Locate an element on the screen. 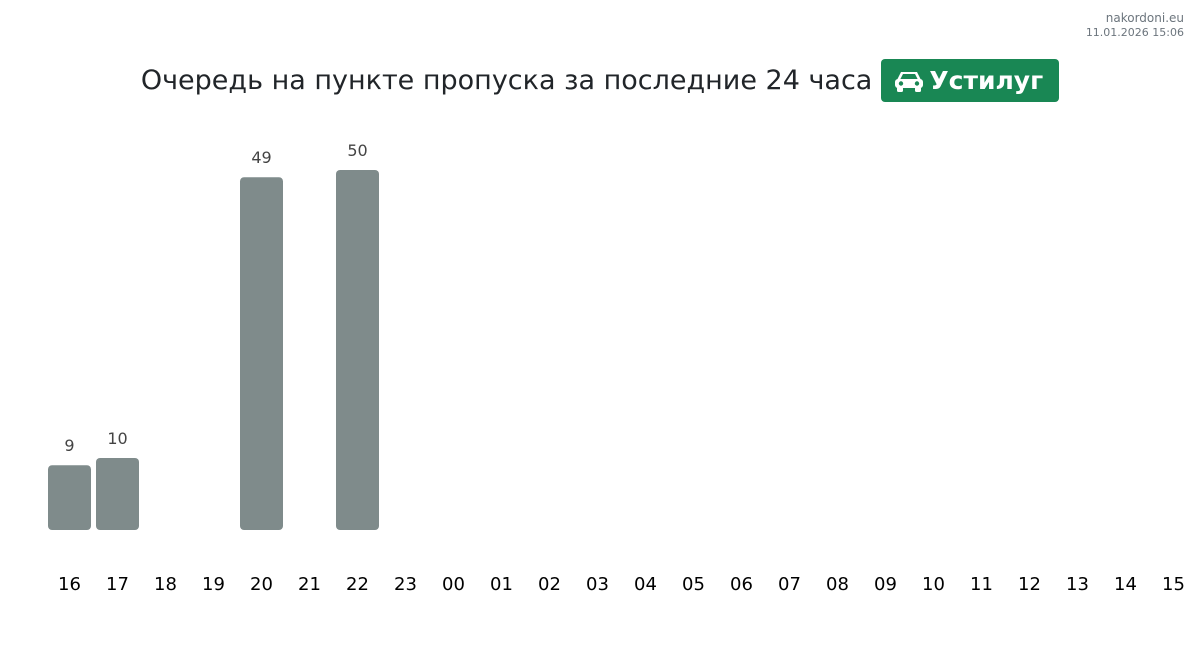 The height and width of the screenshot is (651, 1200). bar-value-label: 50 is located at coordinates (357, 150).